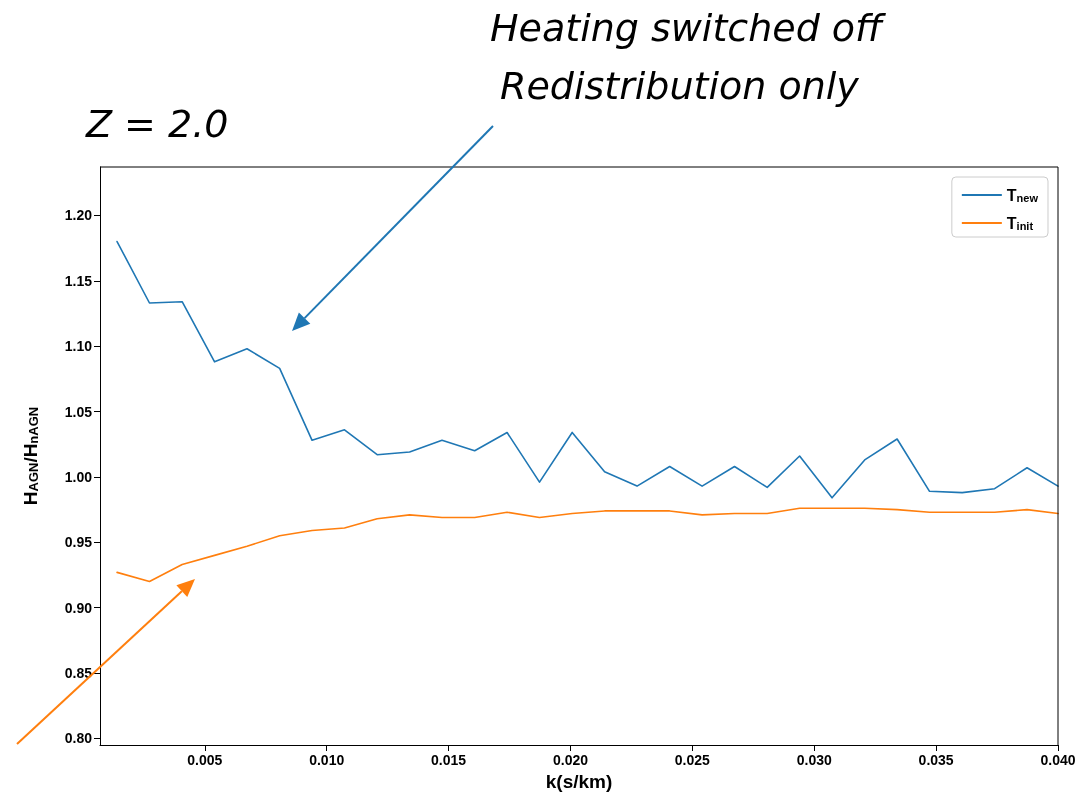  What do you see at coordinates (449, 760) in the screenshot?
I see `x-tick-label: 0.015` at bounding box center [449, 760].